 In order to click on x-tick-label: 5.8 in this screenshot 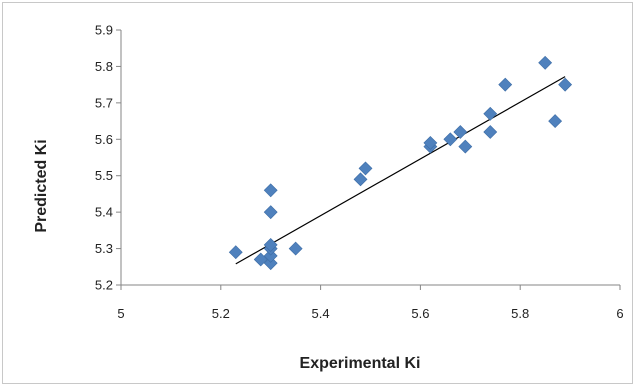, I will do `click(520, 313)`.